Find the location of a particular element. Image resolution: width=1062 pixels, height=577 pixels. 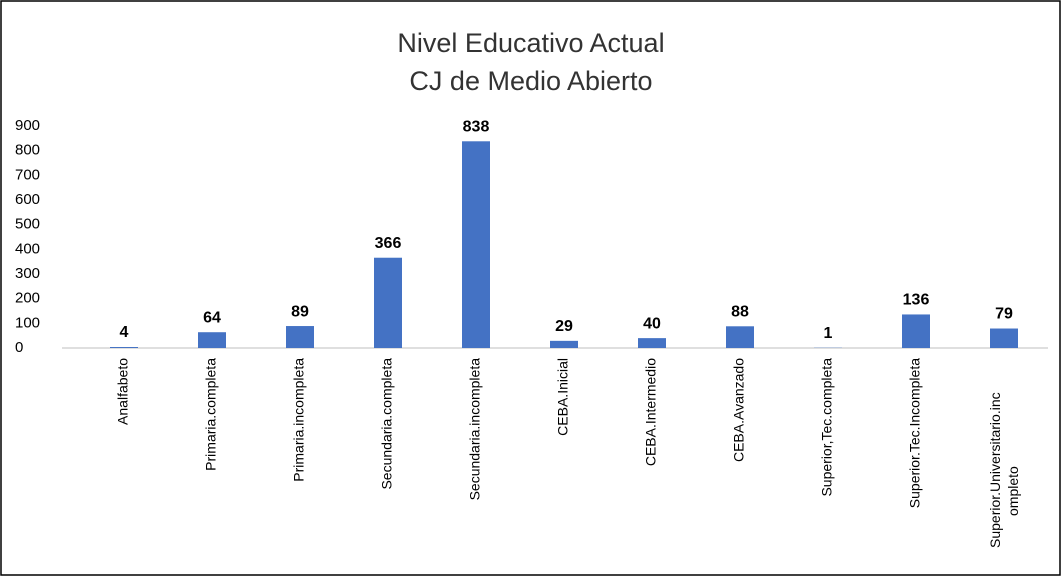

data-label: 838 is located at coordinates (476, 127).